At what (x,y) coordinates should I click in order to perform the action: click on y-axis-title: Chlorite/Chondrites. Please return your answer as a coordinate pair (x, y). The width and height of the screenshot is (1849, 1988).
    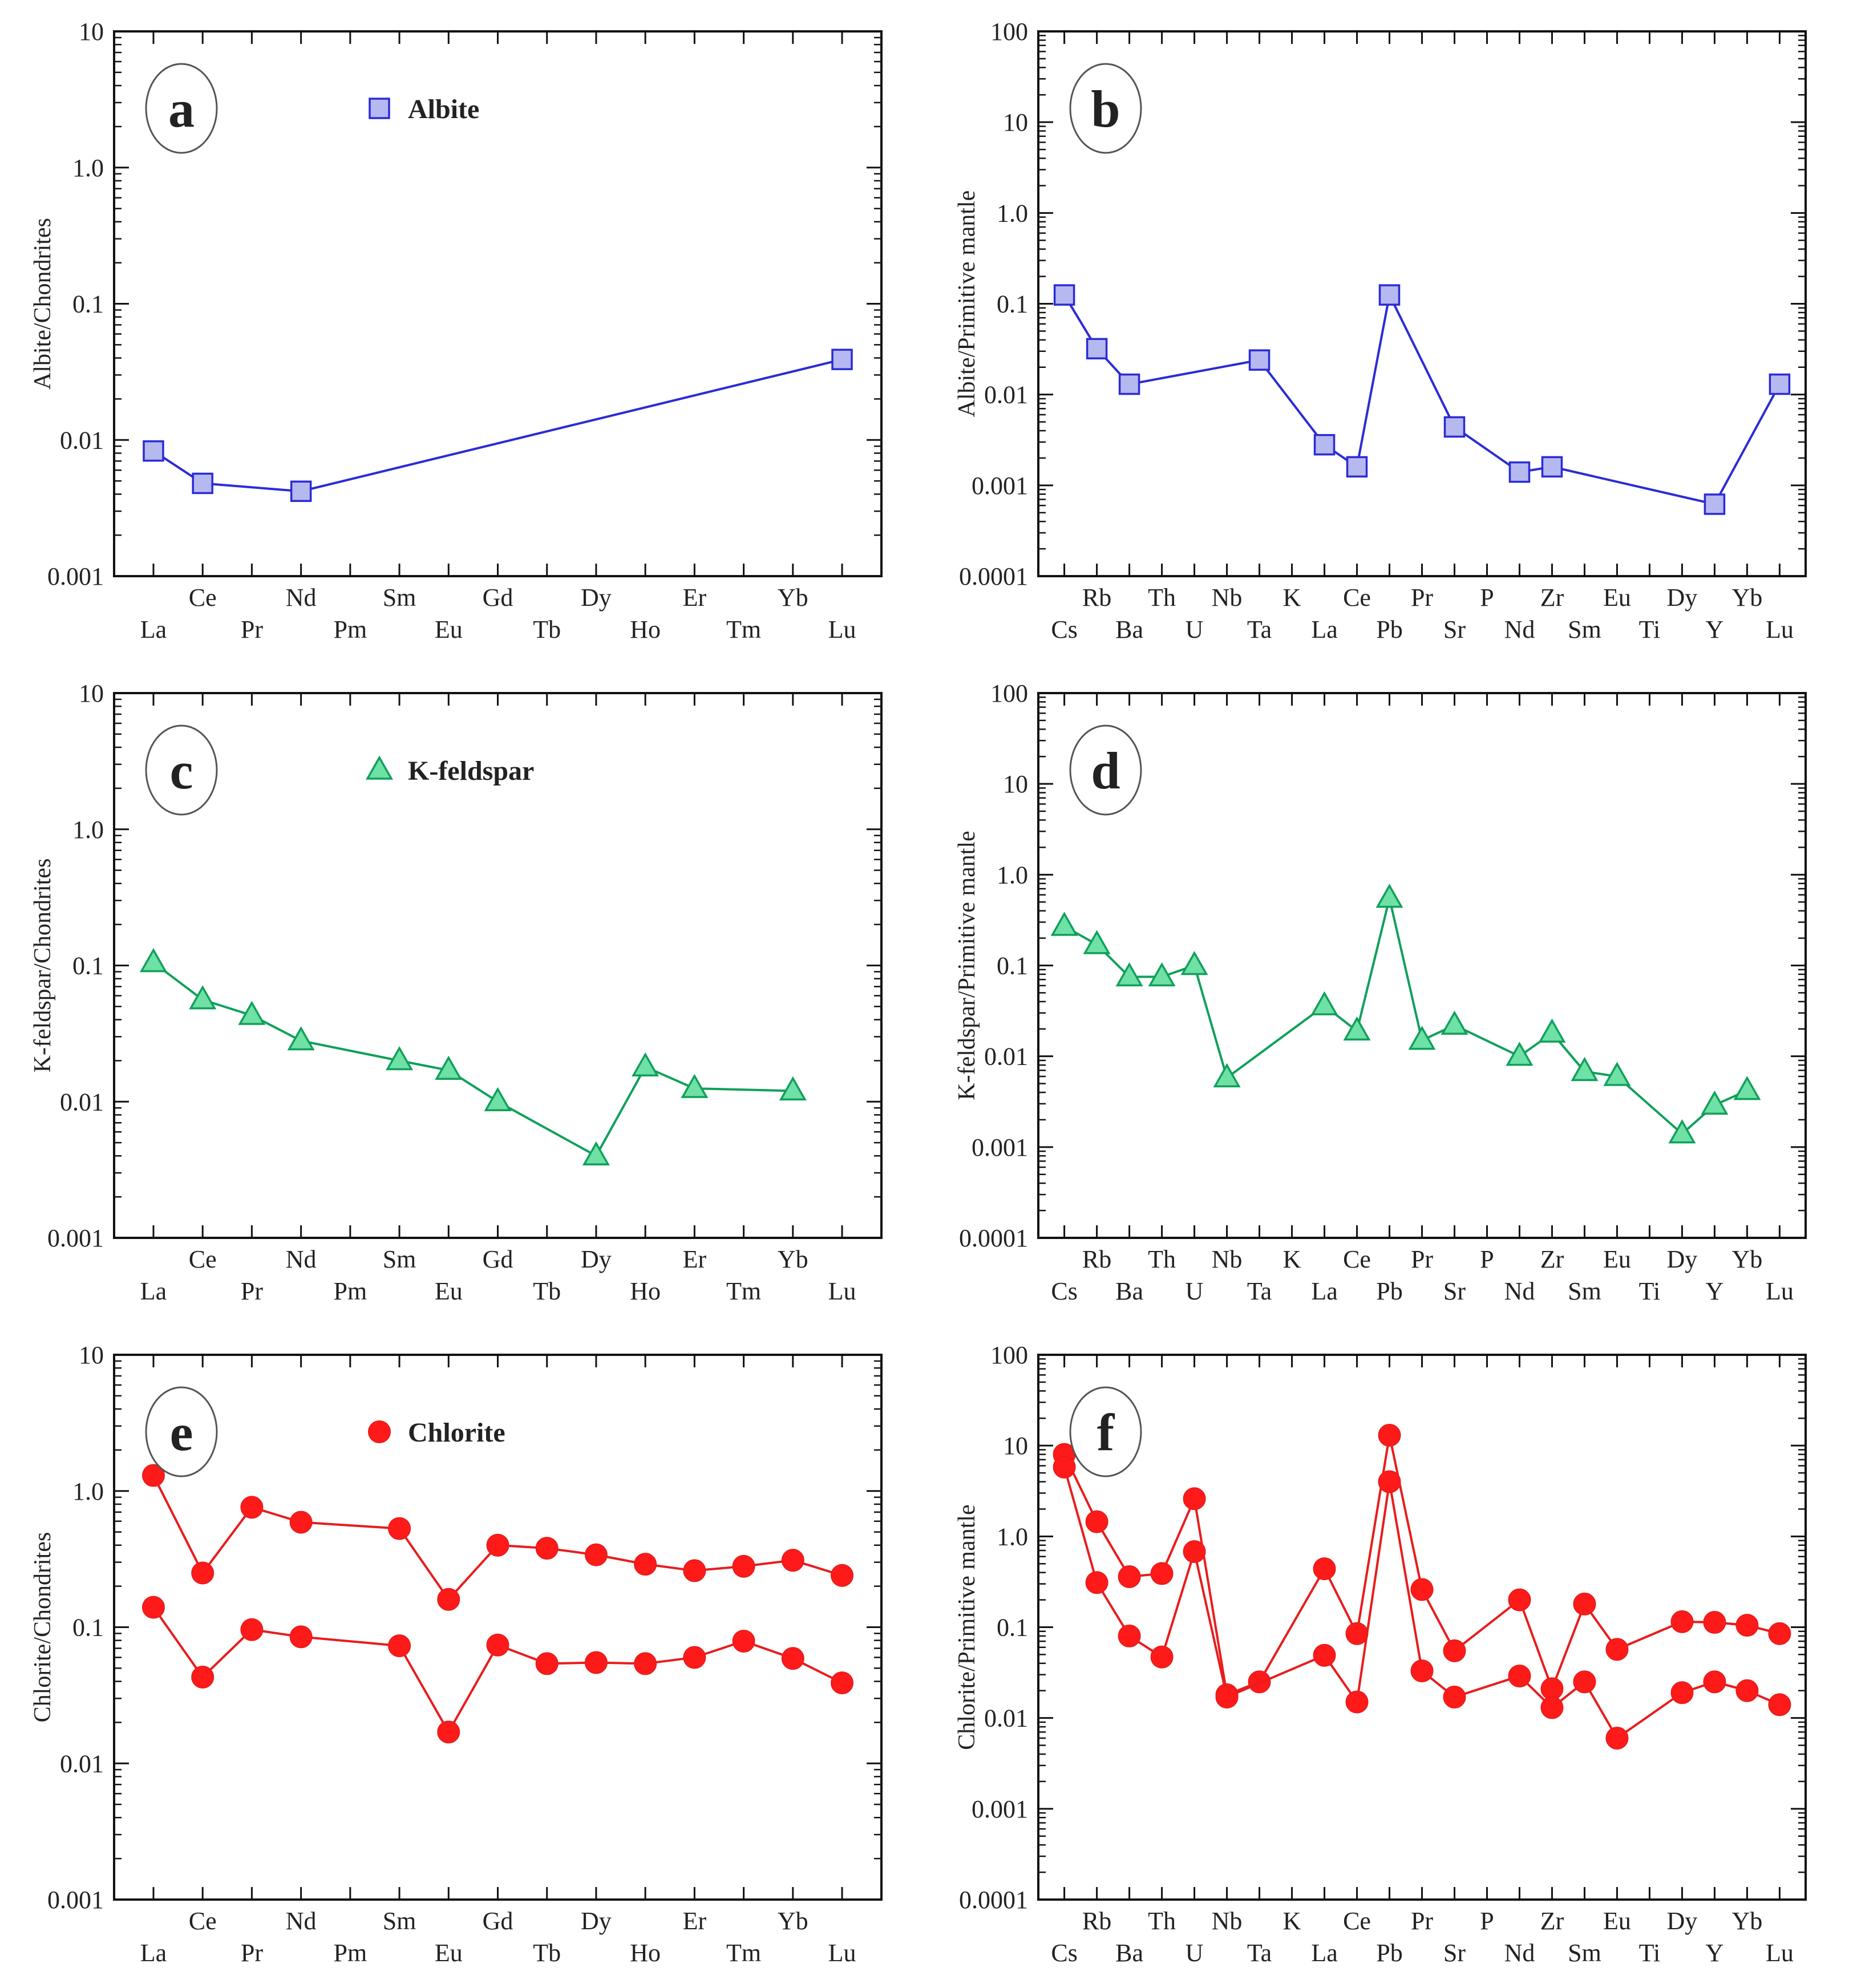
    Looking at the image, I should click on (43, 1627).